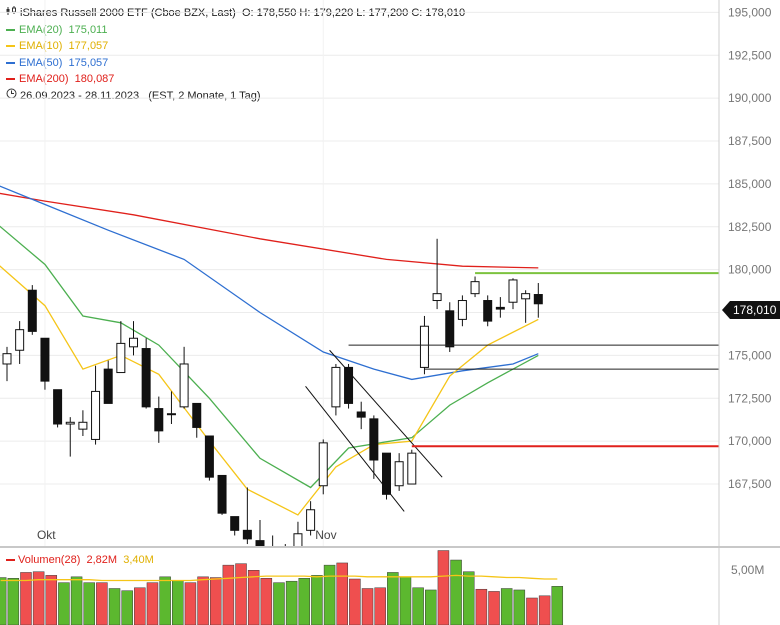 The height and width of the screenshot is (625, 780). What do you see at coordinates (750, 270) in the screenshot?
I see `y-tick-label: 180,000` at bounding box center [750, 270].